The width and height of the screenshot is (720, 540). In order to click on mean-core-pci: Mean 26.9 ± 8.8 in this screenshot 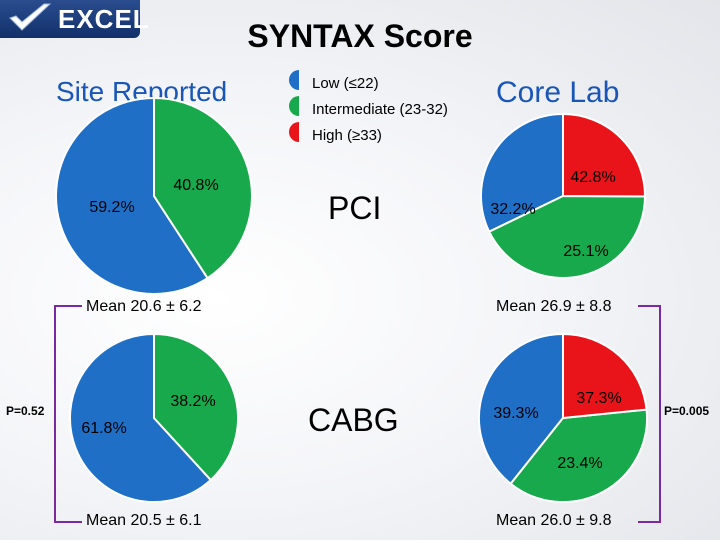, I will do `click(554, 306)`.